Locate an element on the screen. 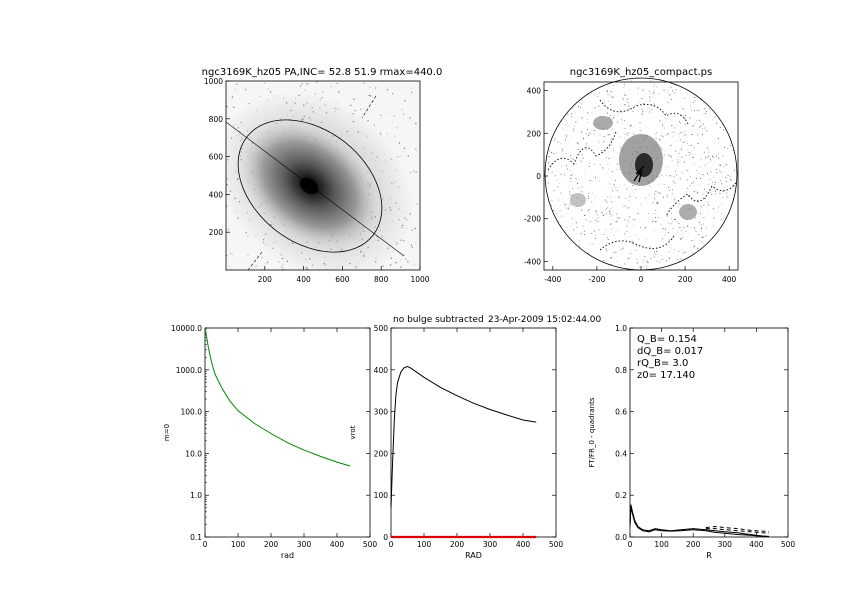 The width and height of the screenshot is (842, 599). y-tick-label: 0.4 is located at coordinates (621, 453).